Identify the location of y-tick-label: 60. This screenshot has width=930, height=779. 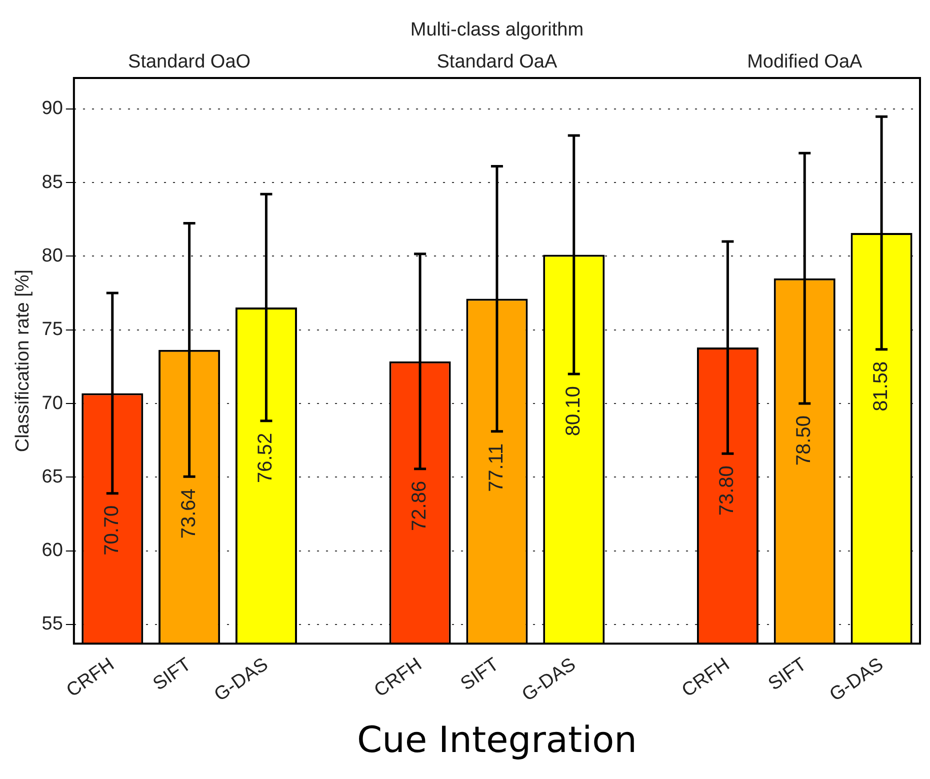
(52, 551).